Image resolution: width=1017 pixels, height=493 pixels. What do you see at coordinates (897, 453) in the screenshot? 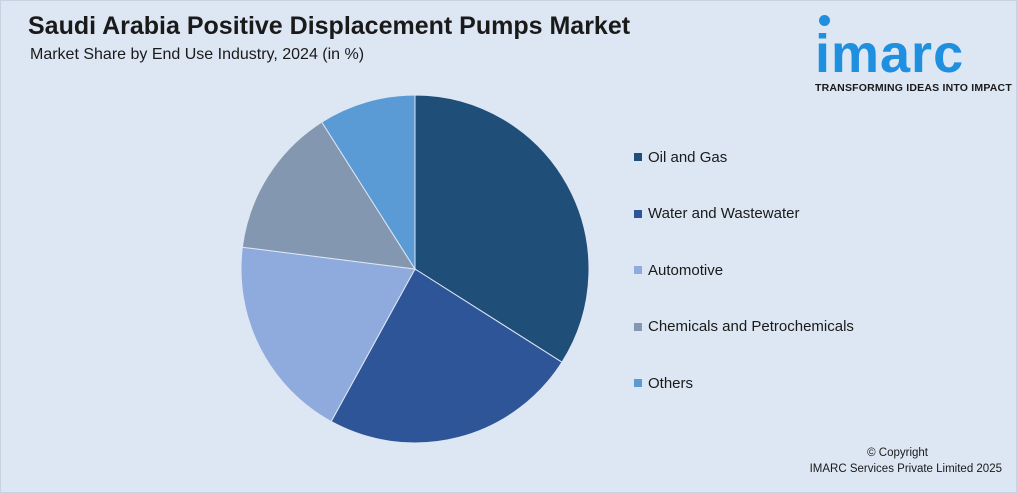
I see `footer-copyright: © Copyright` at bounding box center [897, 453].